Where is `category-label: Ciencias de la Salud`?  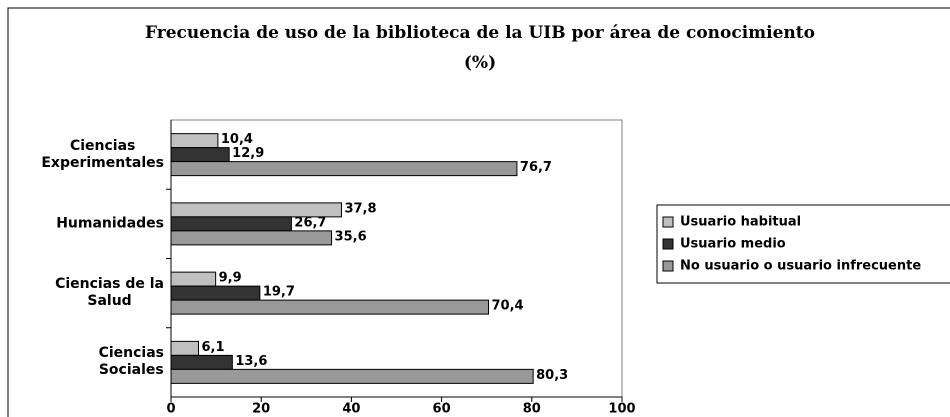 category-label: Ciencias de la Salud is located at coordinates (109, 293).